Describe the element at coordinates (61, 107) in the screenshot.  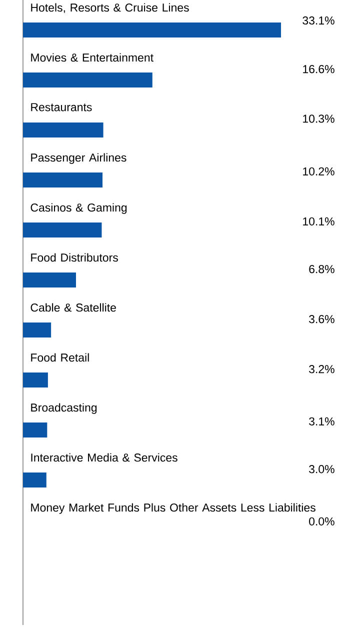
I see `y-tick-label: Restaurants` at that location.